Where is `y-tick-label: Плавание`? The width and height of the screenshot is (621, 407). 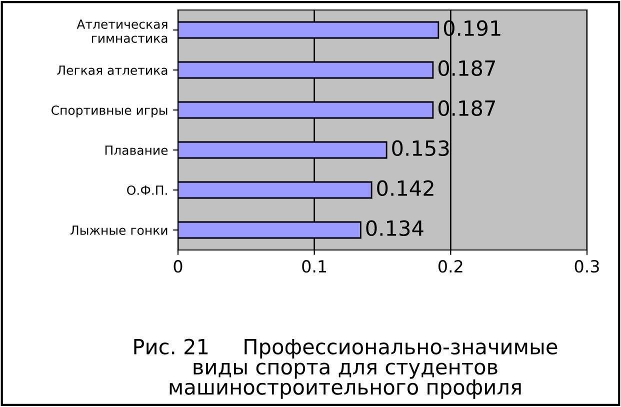
y-tick-label: Плавание is located at coordinates (136, 150).